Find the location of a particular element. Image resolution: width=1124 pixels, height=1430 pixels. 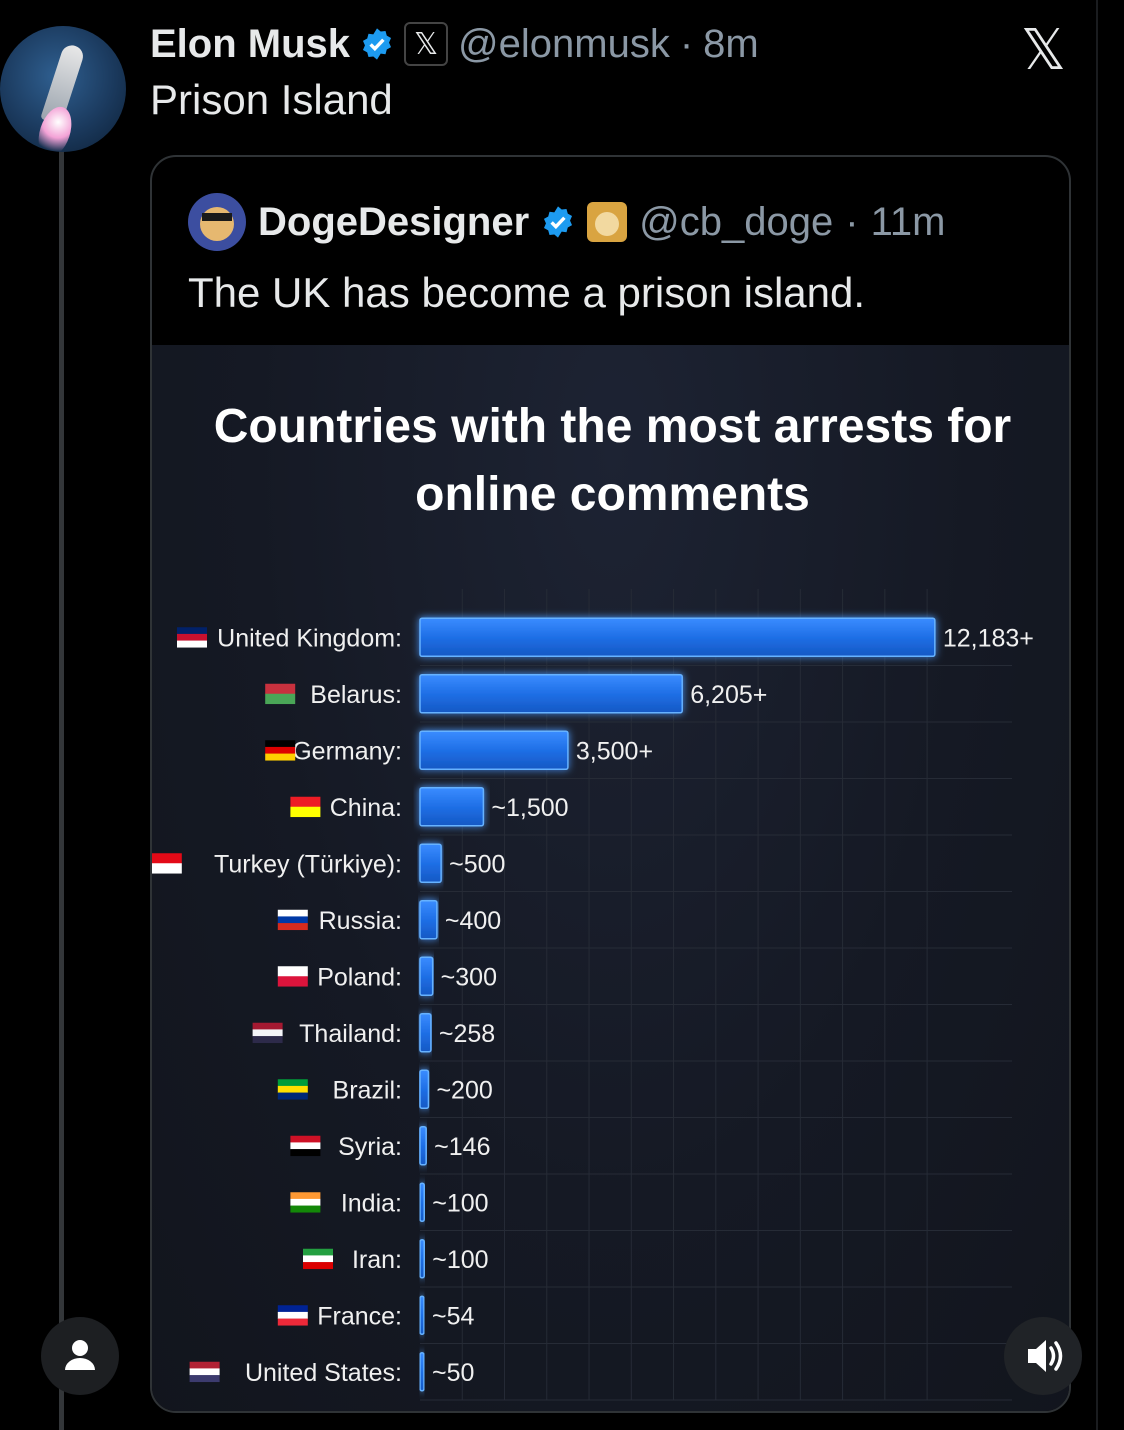

category-label: Brazil: is located at coordinates (367, 1090).